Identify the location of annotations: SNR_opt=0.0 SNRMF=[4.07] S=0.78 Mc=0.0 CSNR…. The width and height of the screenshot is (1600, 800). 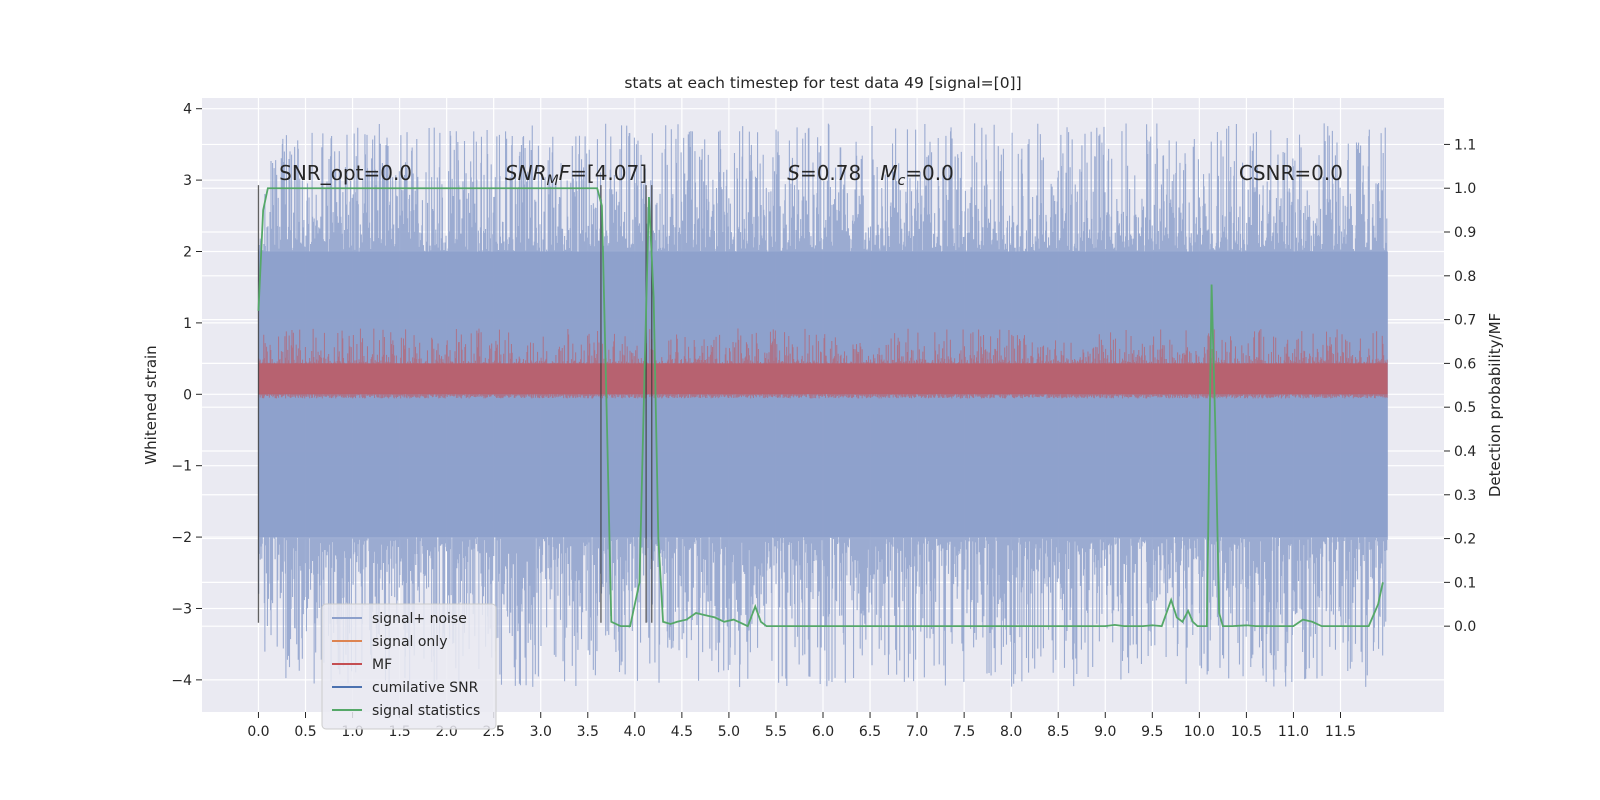
(811, 175).